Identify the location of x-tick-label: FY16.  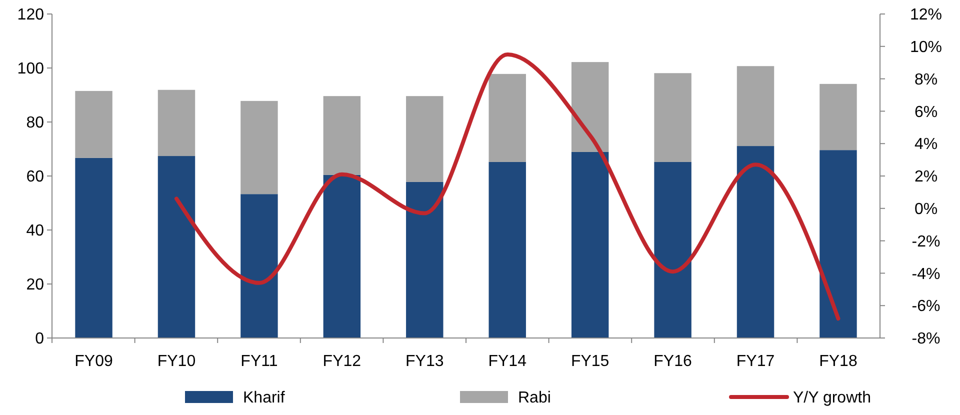
(673, 361).